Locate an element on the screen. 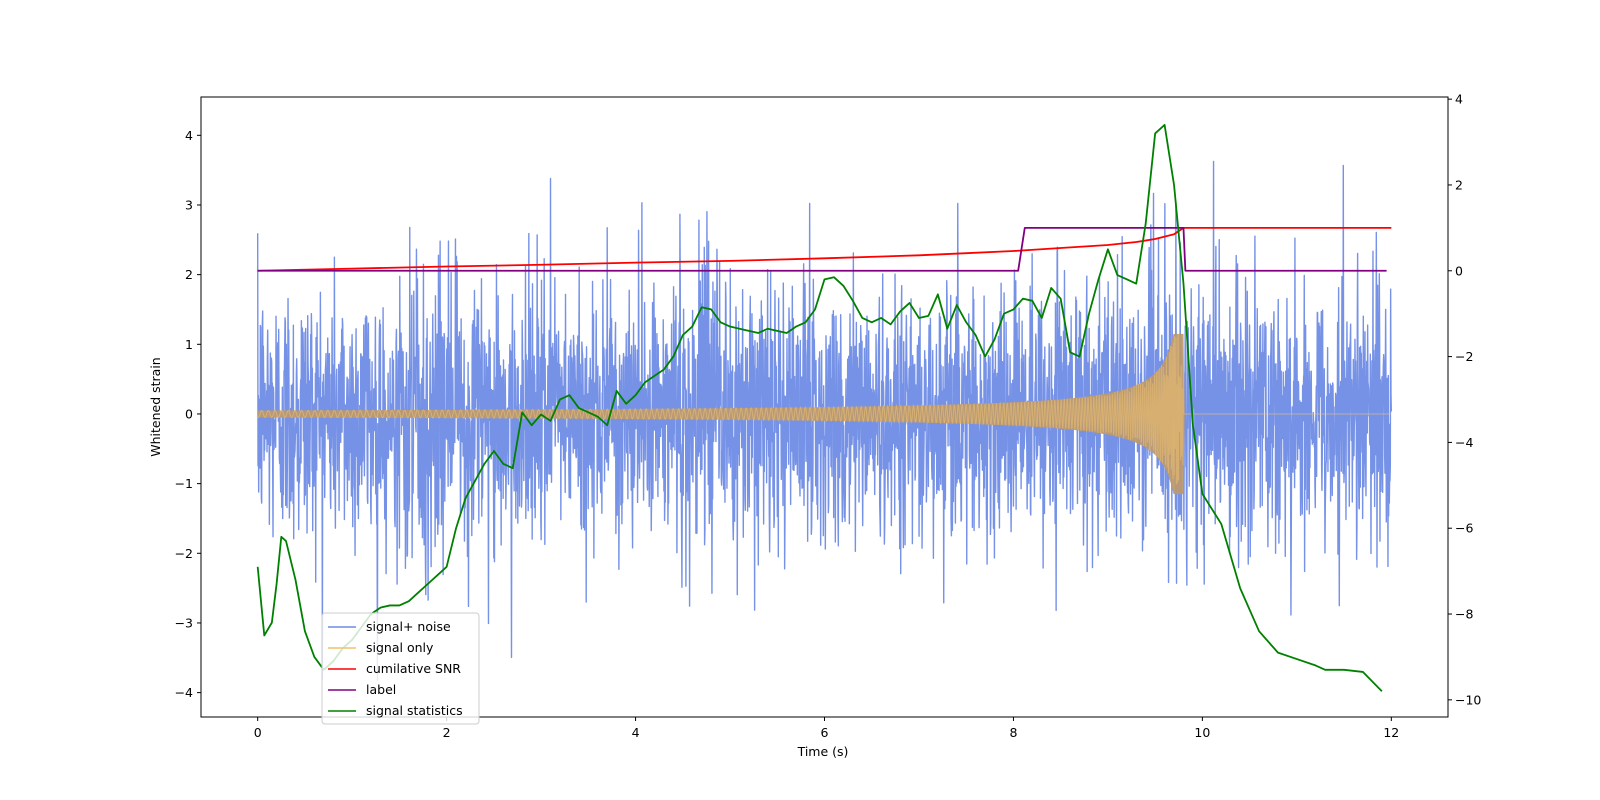  series-signal-only is located at coordinates (824, 409).